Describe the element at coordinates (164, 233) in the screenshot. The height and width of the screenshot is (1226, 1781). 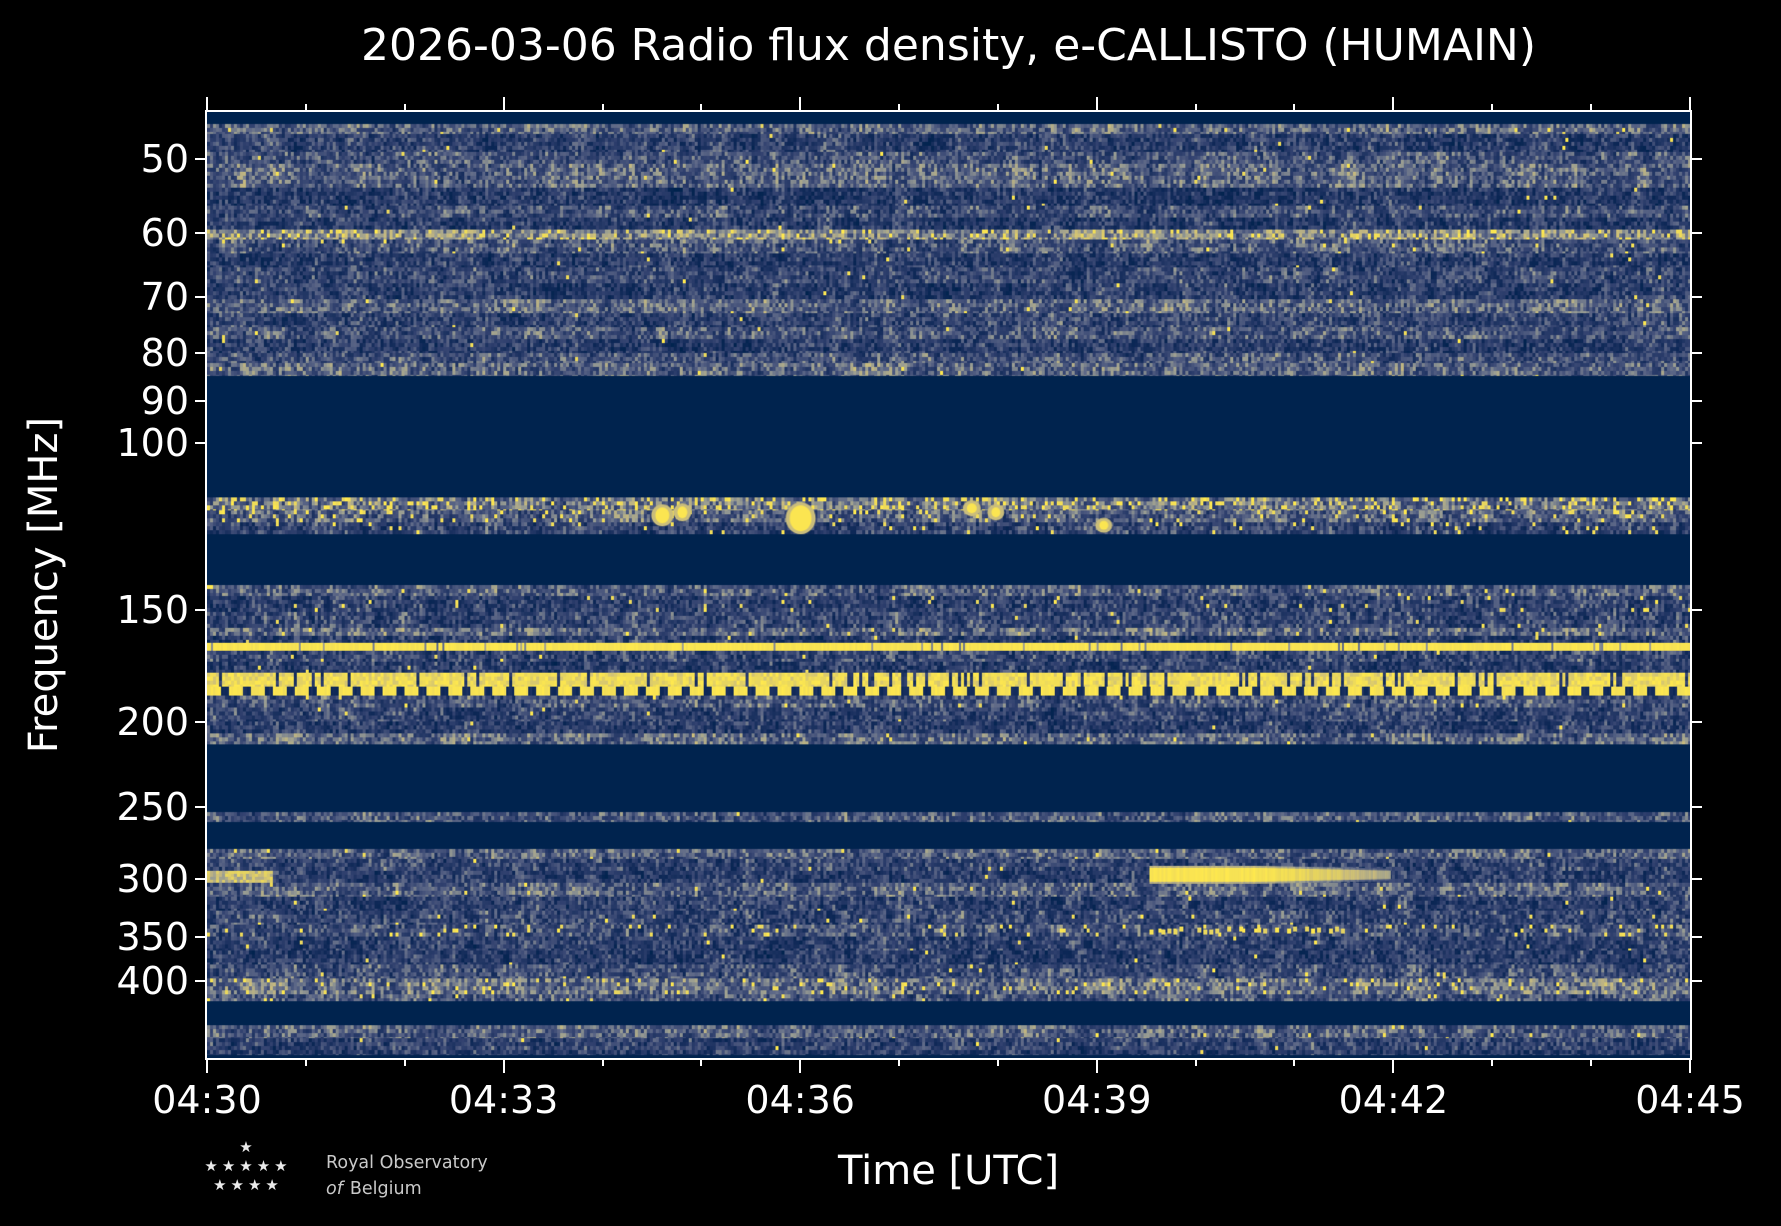
I see `y-tick-label: 60` at that location.